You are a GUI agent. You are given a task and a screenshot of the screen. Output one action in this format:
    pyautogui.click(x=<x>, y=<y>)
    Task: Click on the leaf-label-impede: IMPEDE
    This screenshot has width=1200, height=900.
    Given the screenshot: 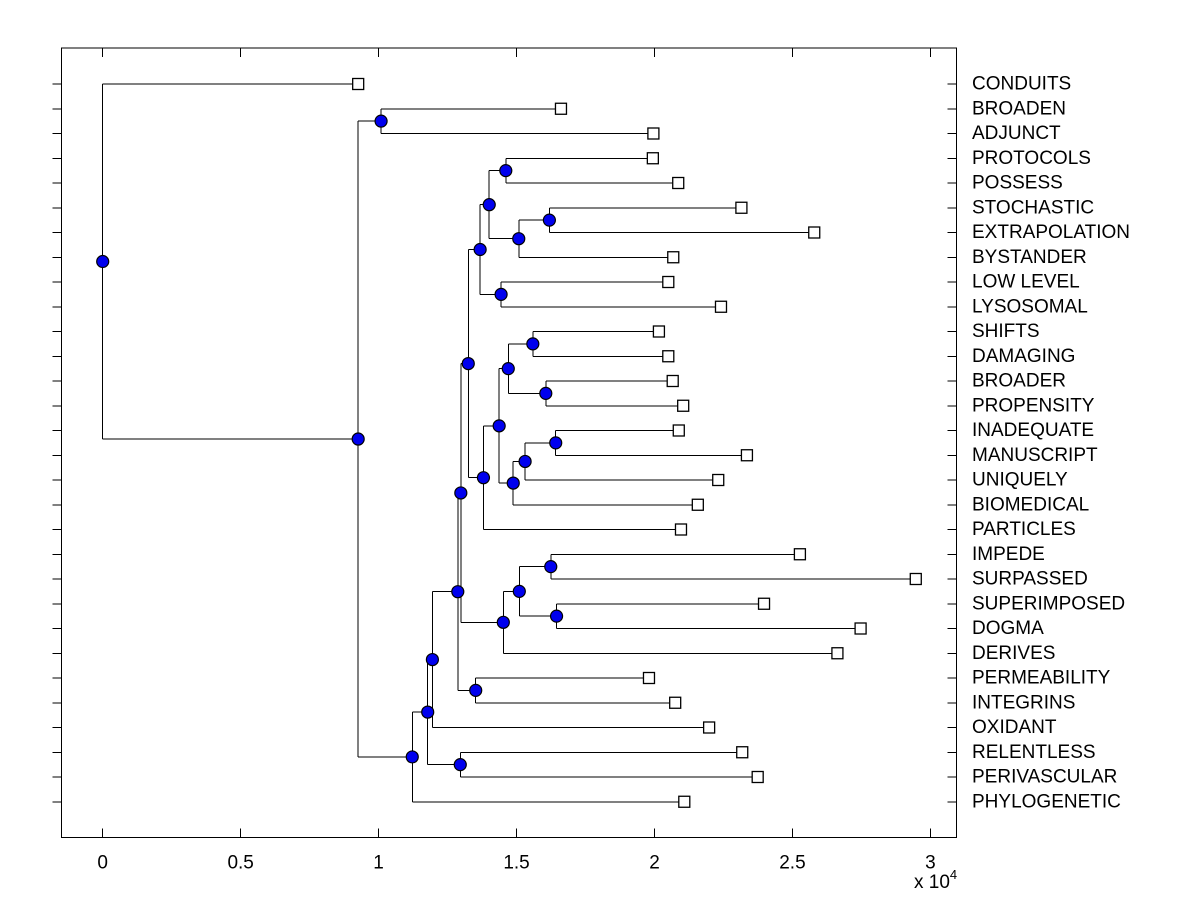 What is the action you would take?
    pyautogui.click(x=1008, y=554)
    